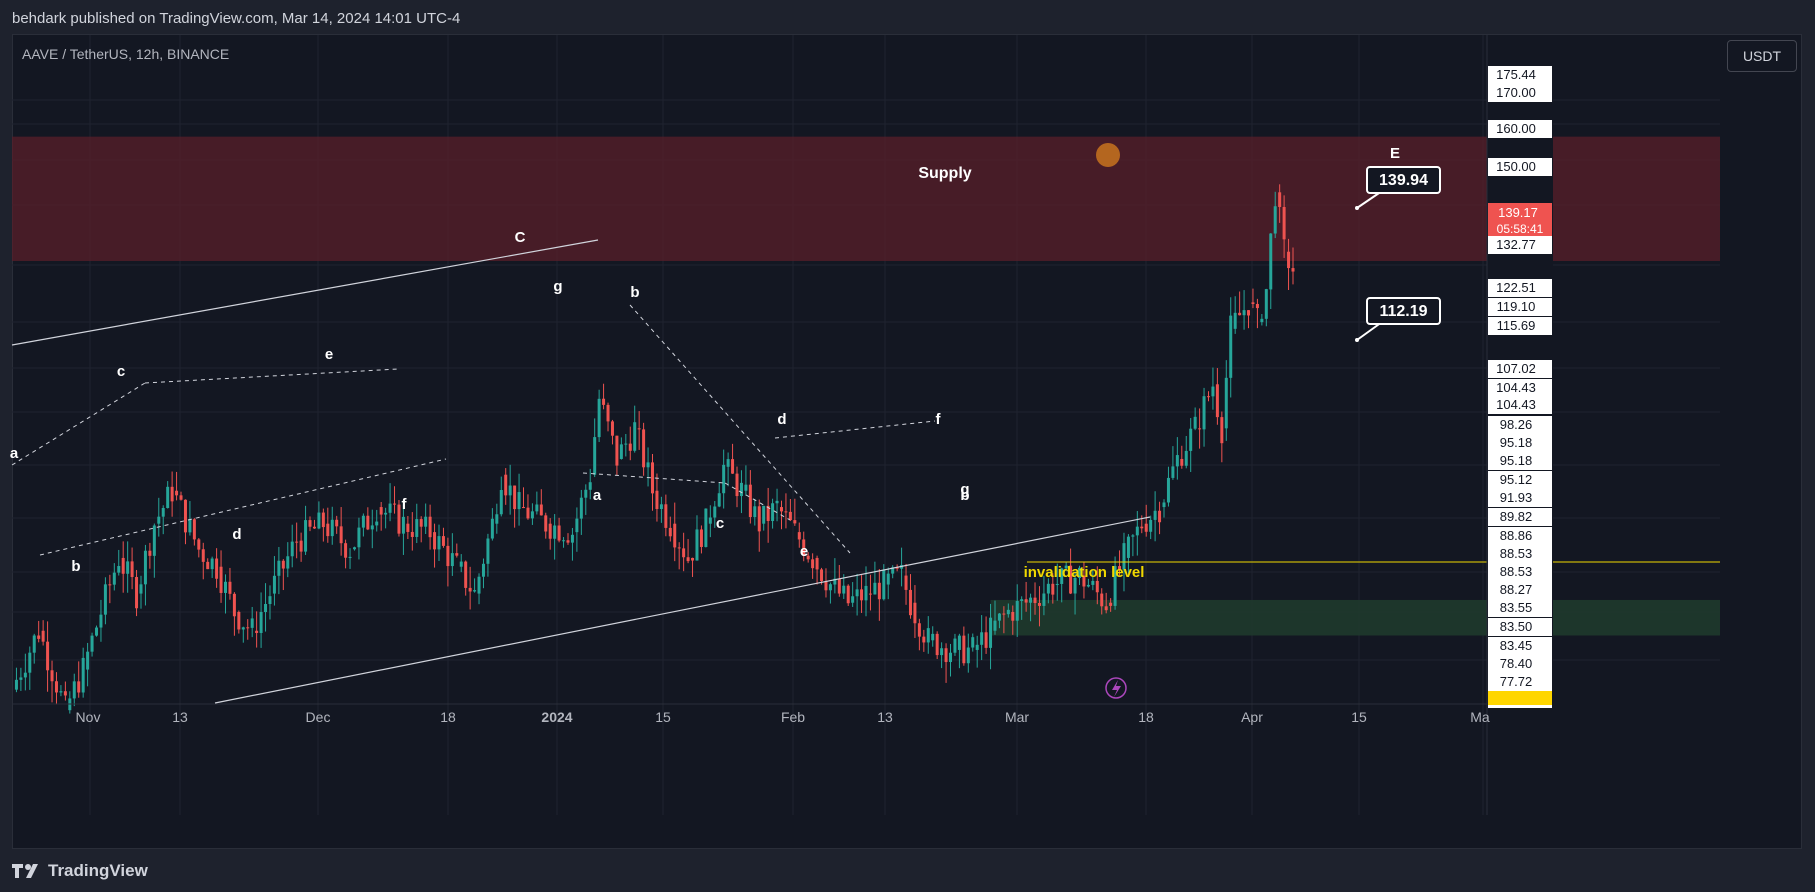 The width and height of the screenshot is (1815, 892). I want to click on symbol-title: AAVE / TetherUS, 12h, BINANCE, so click(126, 54).